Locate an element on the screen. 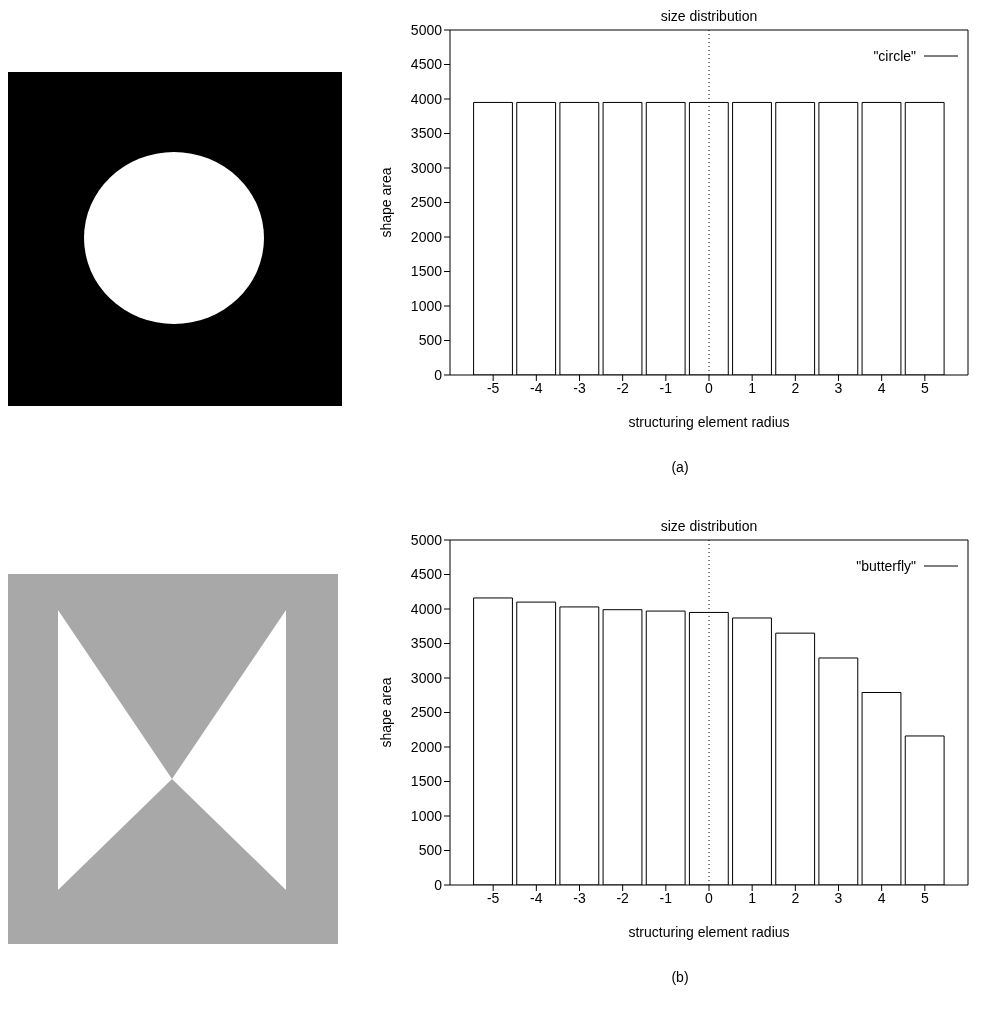 The height and width of the screenshot is (1034, 988). legend-label: "butterfly" is located at coordinates (886, 566).